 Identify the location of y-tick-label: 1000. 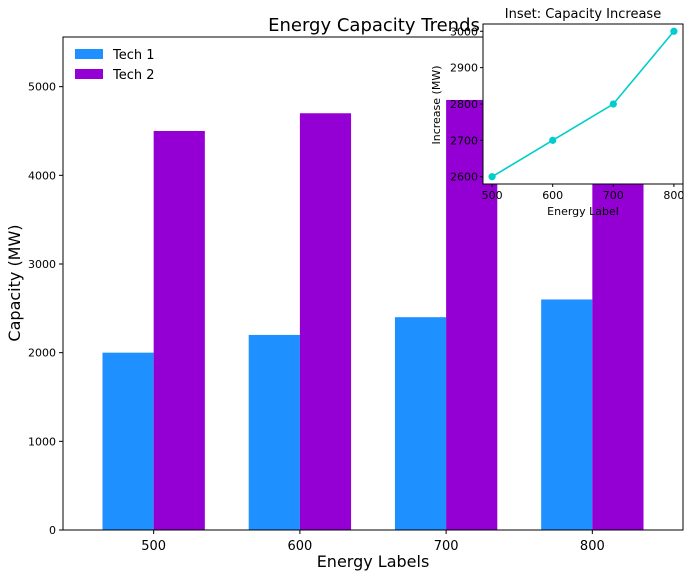
(42, 441).